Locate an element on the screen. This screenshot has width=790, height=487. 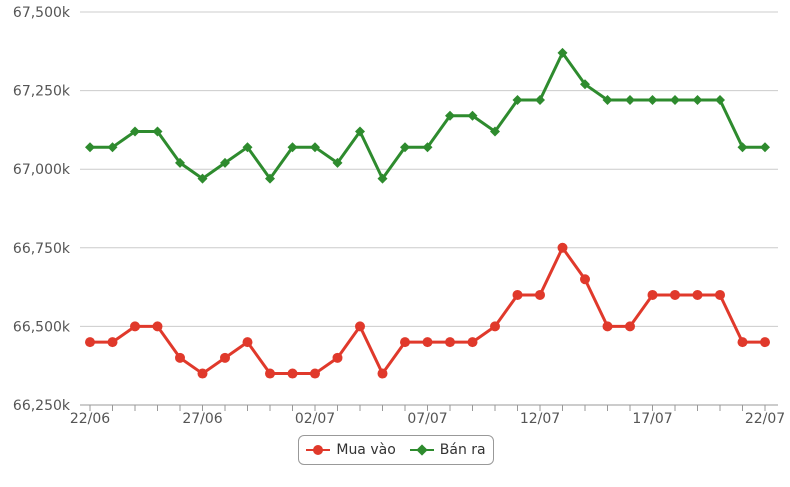
legend-item-ban-ra: Bán ra is located at coordinates (447, 450).